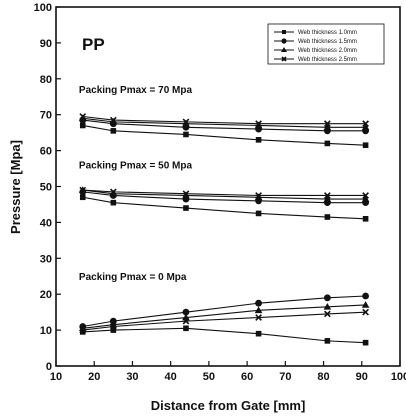 The height and width of the screenshot is (417, 406). What do you see at coordinates (46, 331) in the screenshot?
I see `y-tick-label: 10` at bounding box center [46, 331].